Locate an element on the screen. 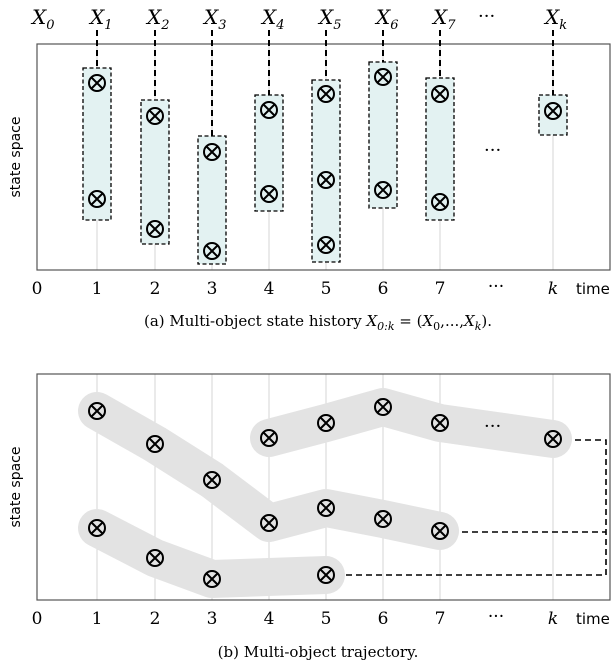  panel-b-caption: (b) Multi-object trajectory. is located at coordinates (318, 652).